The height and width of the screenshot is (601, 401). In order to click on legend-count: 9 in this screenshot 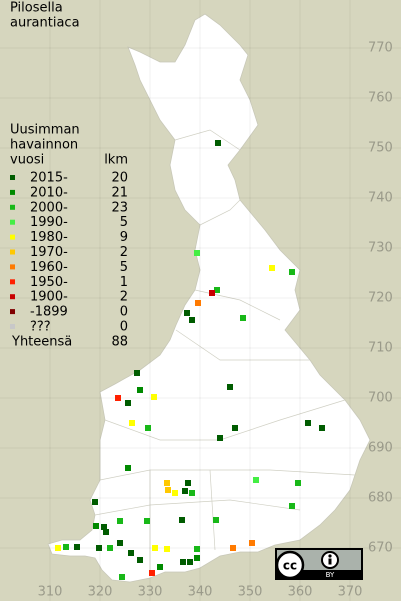, I will do `click(124, 237)`.